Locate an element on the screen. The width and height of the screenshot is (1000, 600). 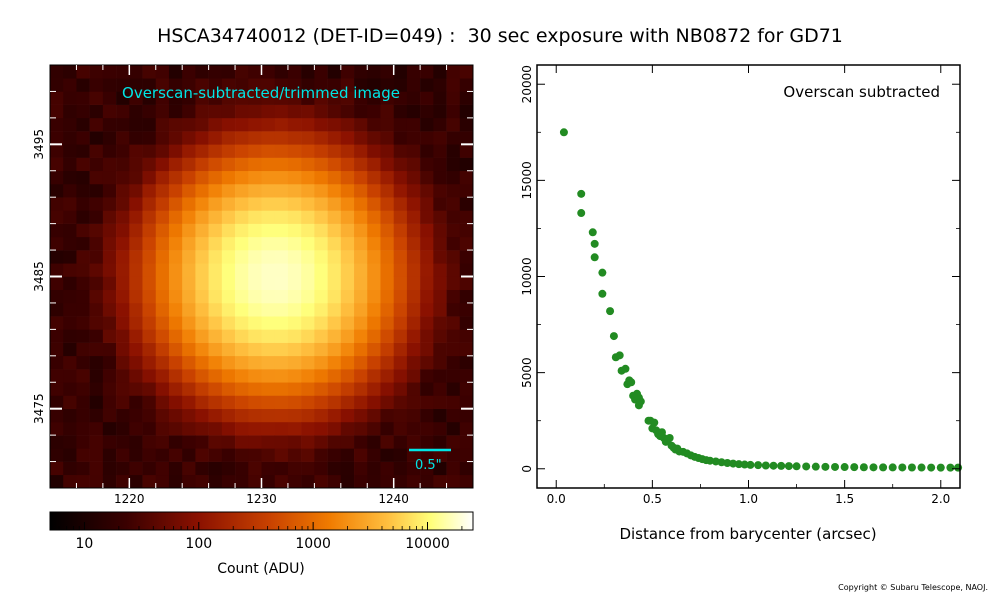
data-point is located at coordinates (940, 467).